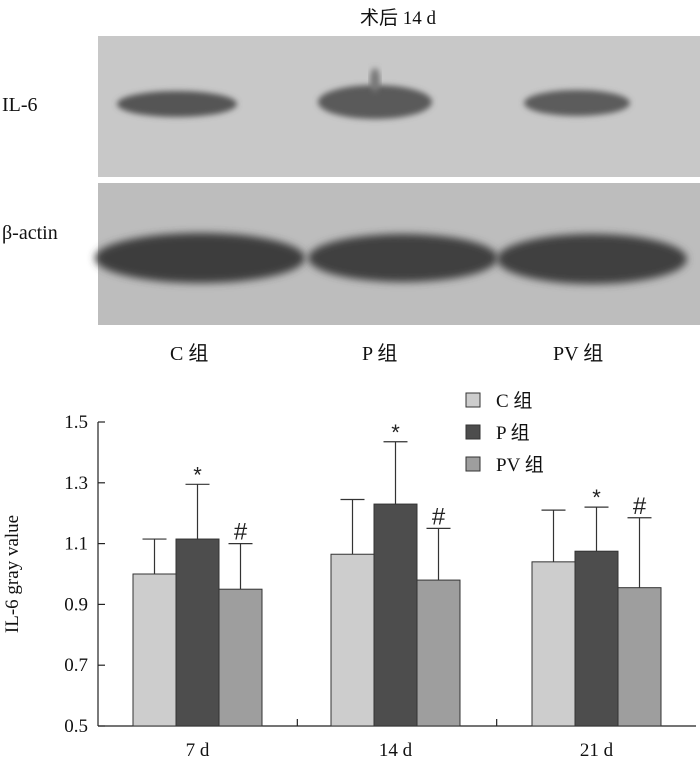  Describe the element at coordinates (189, 354) in the screenshot. I see `lane-label-c: C 组` at that location.